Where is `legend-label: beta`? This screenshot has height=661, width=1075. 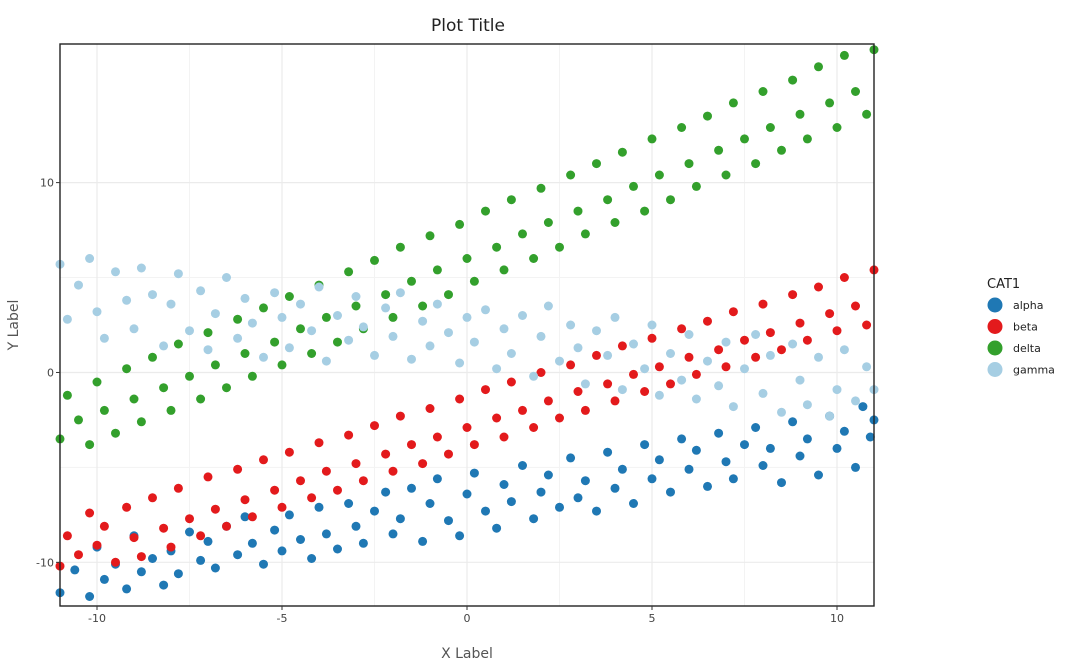 legend-label: beta is located at coordinates (1025, 327).